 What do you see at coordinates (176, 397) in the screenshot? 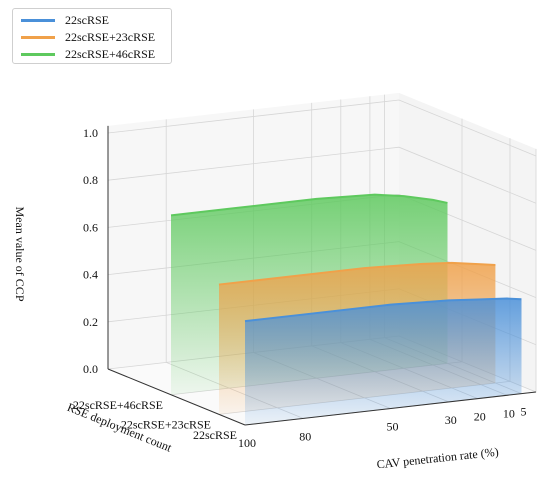
I see `y-axis-line` at bounding box center [176, 397].